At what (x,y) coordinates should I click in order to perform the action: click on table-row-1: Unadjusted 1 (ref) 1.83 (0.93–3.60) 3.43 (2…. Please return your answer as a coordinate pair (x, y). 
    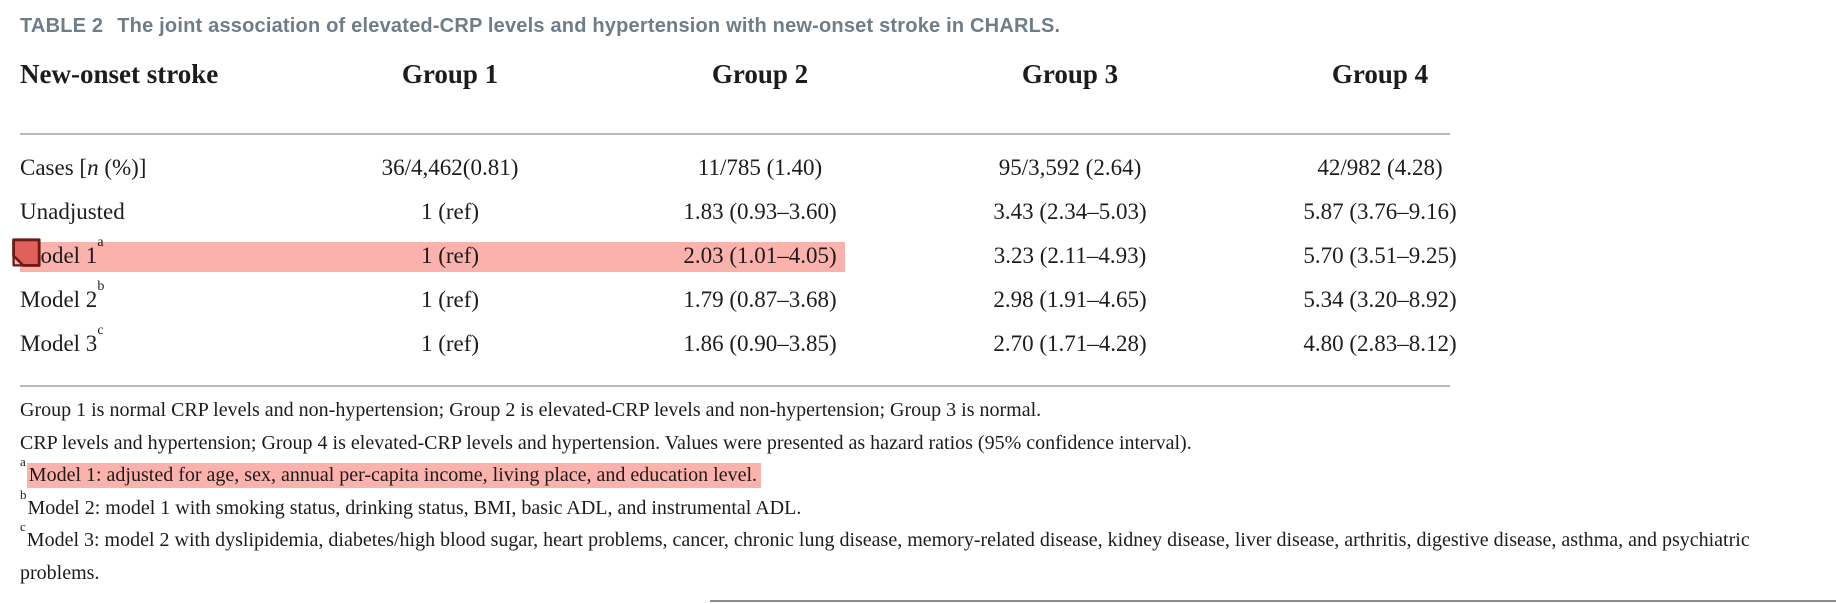
    Looking at the image, I should click on (777, 212).